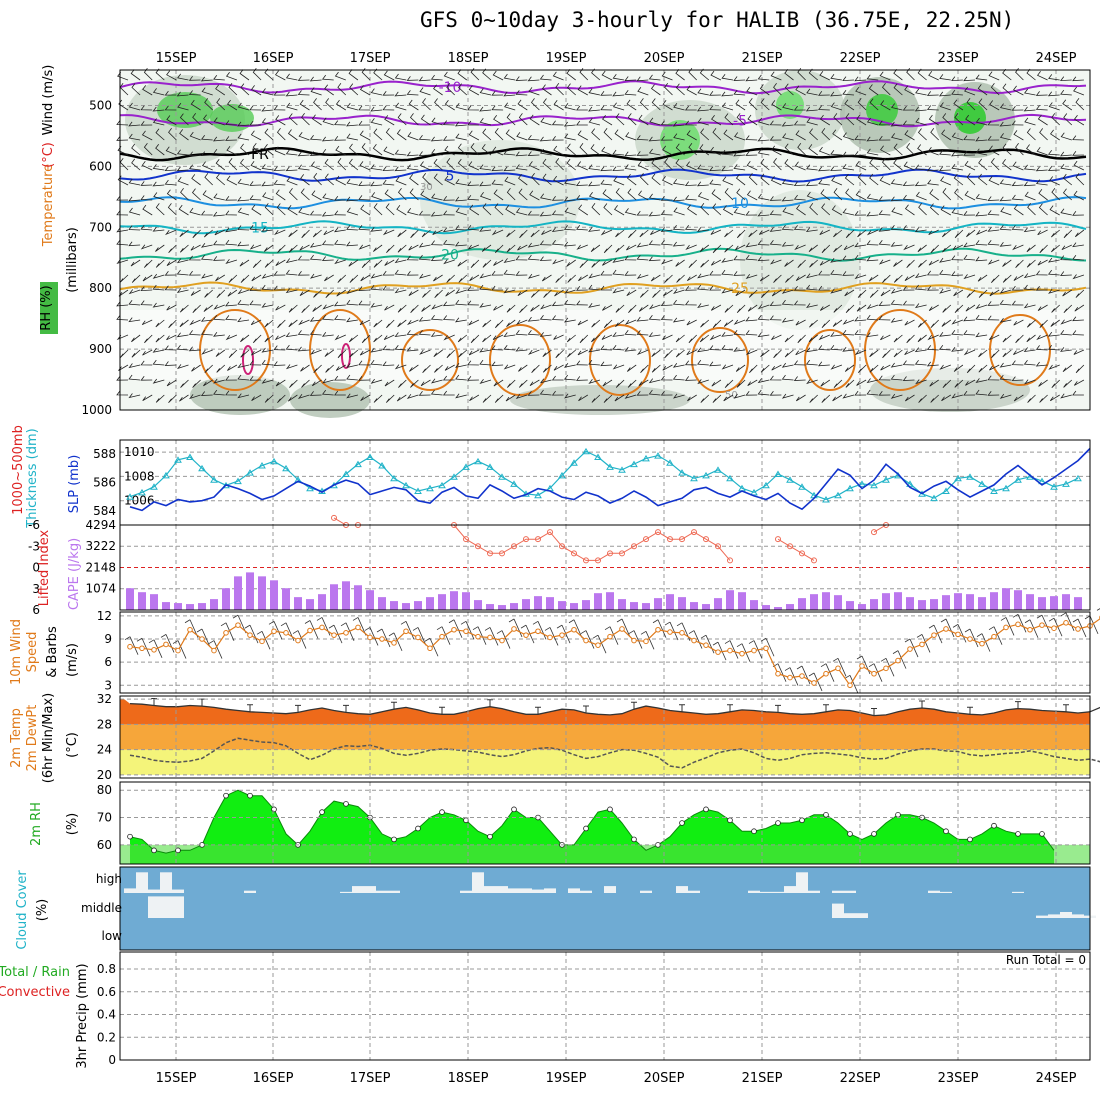 Image resolution: width=1100 pixels, height=1100 pixels. What do you see at coordinates (664, 1078) in the screenshot?
I see `date-label-bottom: 20SEP` at bounding box center [664, 1078].